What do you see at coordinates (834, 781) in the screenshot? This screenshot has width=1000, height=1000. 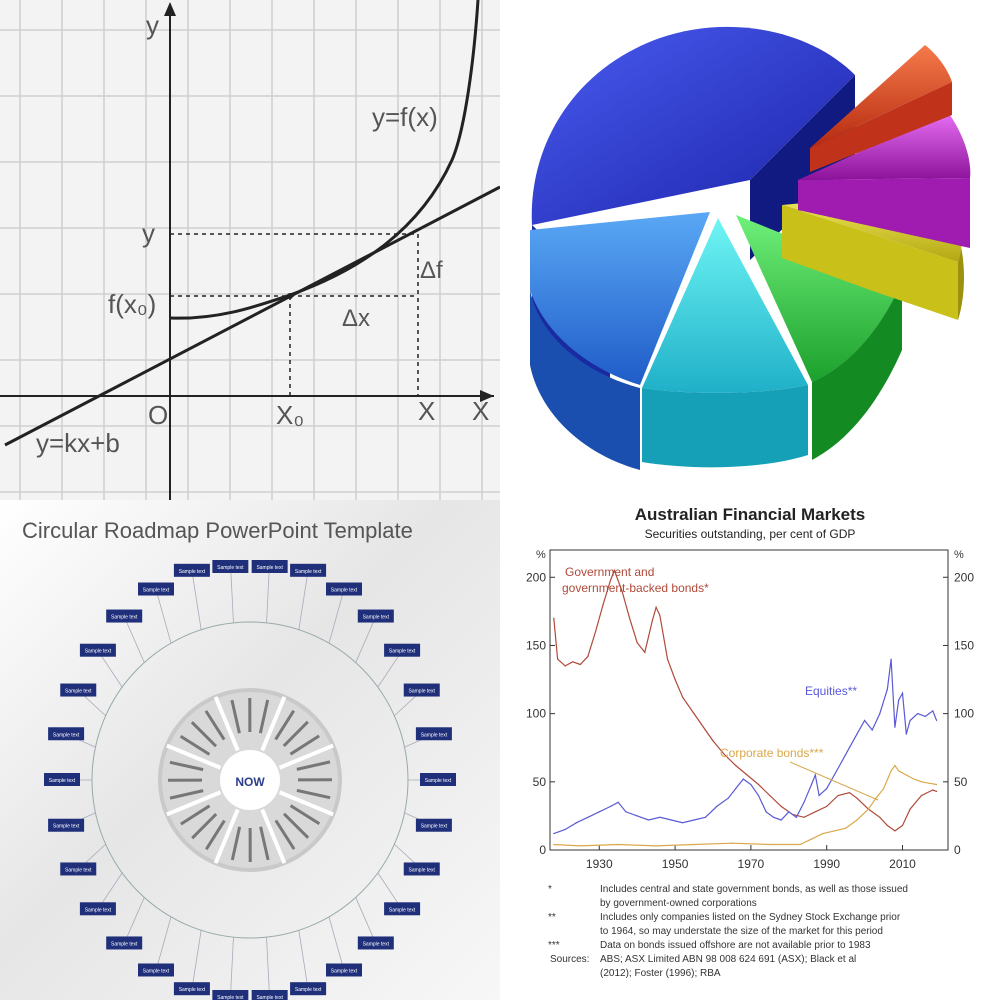 I see `legend-corporate-arrow` at bounding box center [834, 781].